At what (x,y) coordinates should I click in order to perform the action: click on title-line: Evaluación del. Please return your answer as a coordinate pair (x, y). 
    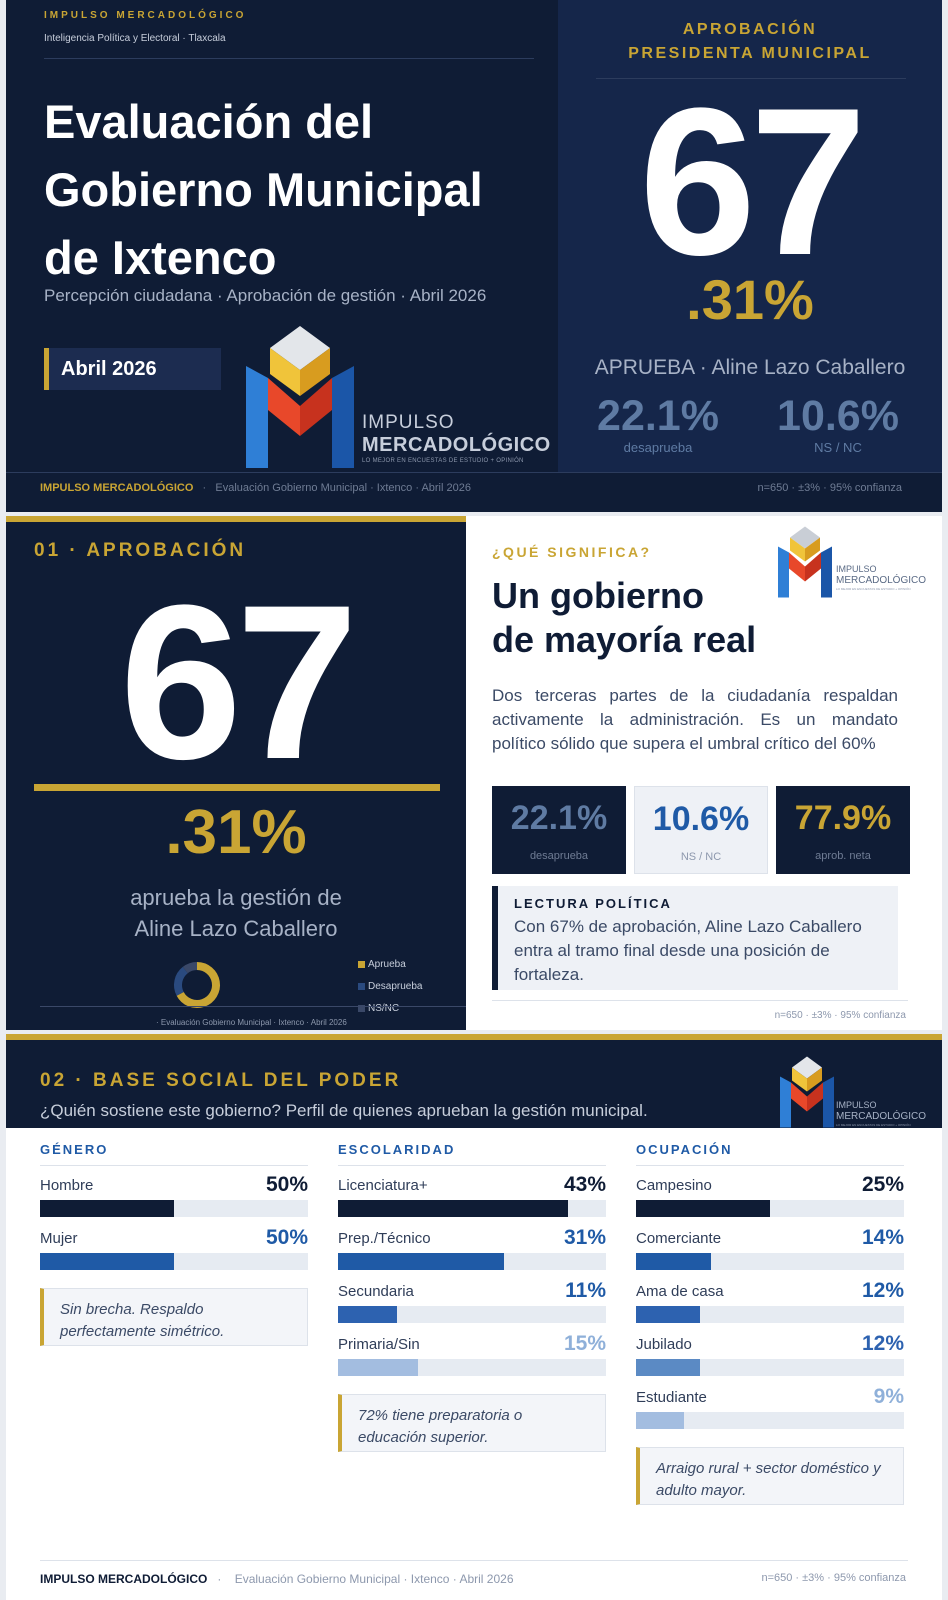
    Looking at the image, I should click on (209, 121).